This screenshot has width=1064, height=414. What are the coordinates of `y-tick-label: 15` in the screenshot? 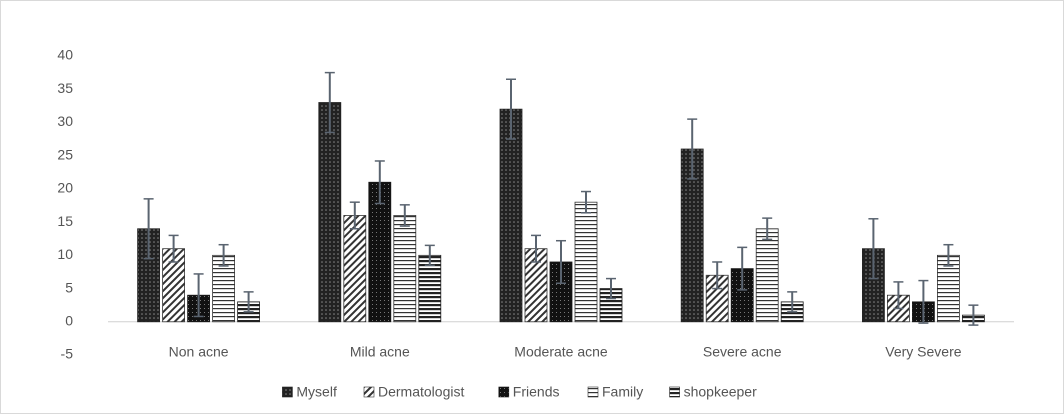 It's located at (65, 221).